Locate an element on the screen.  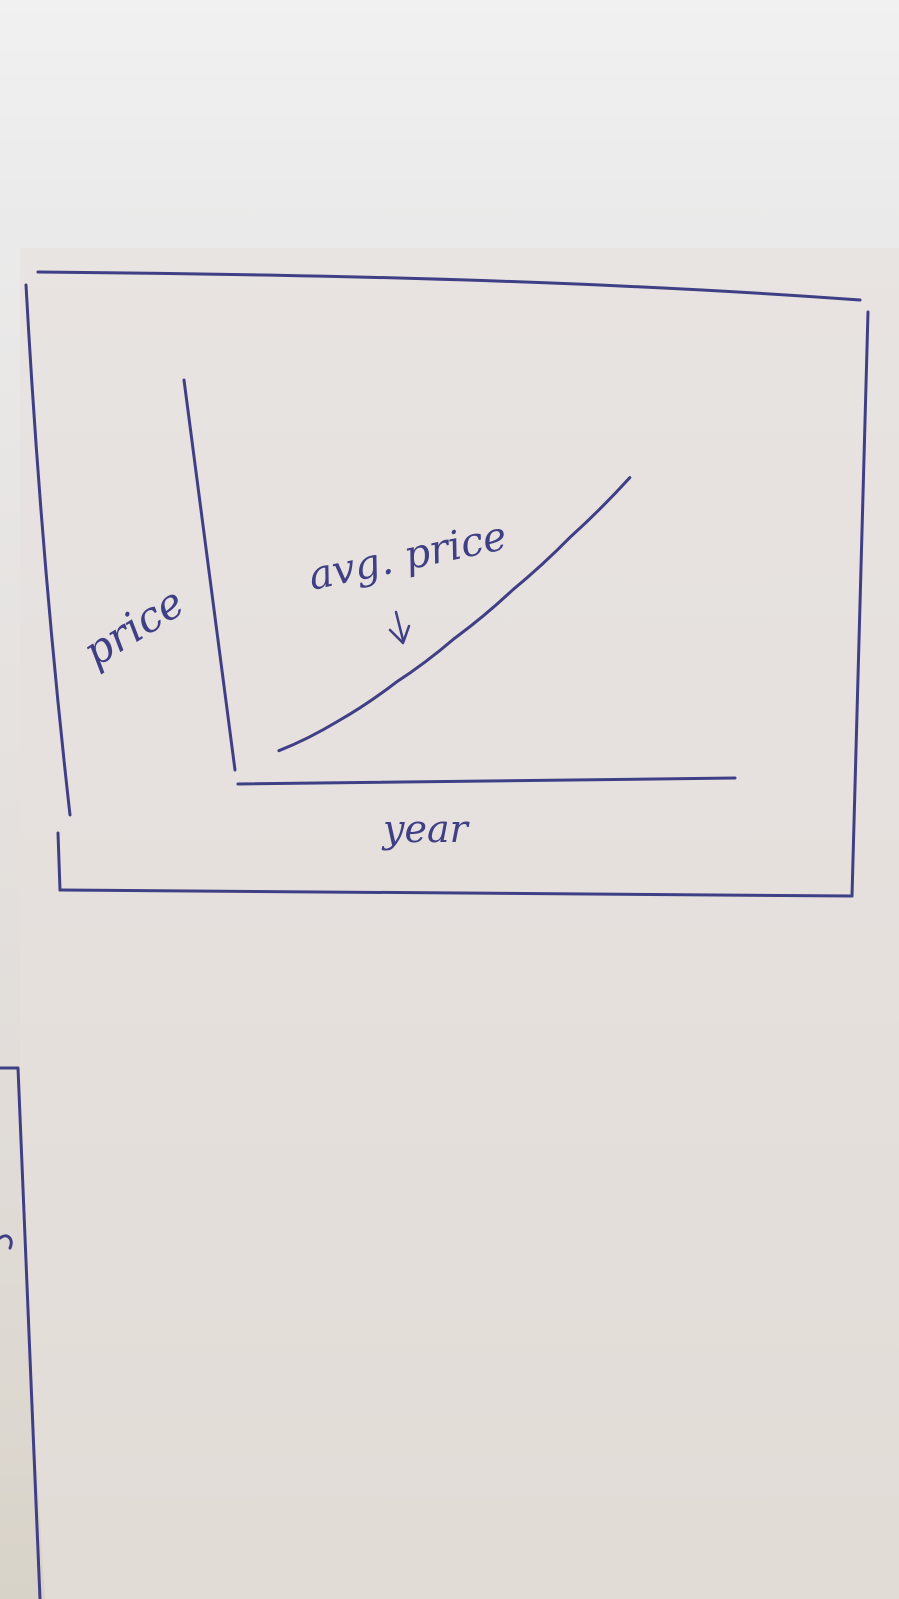
series-line-avg-price is located at coordinates (454, 614).